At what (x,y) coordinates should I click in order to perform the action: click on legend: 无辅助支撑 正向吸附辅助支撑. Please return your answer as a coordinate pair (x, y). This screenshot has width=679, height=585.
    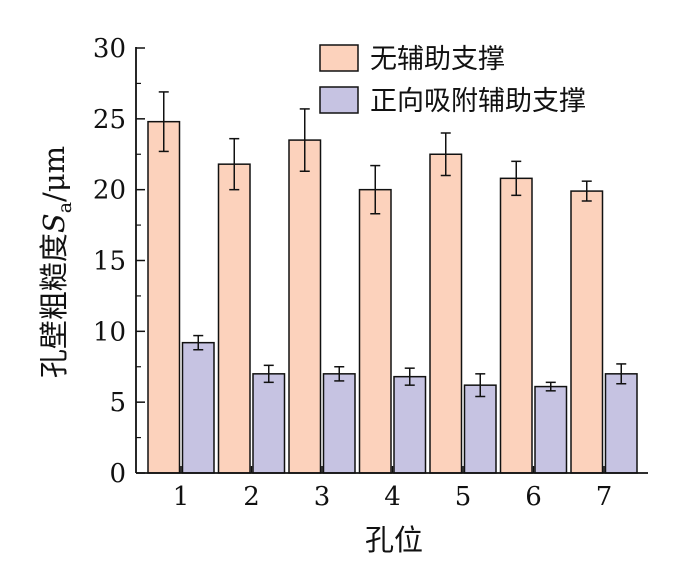
    Looking at the image, I should click on (452, 80).